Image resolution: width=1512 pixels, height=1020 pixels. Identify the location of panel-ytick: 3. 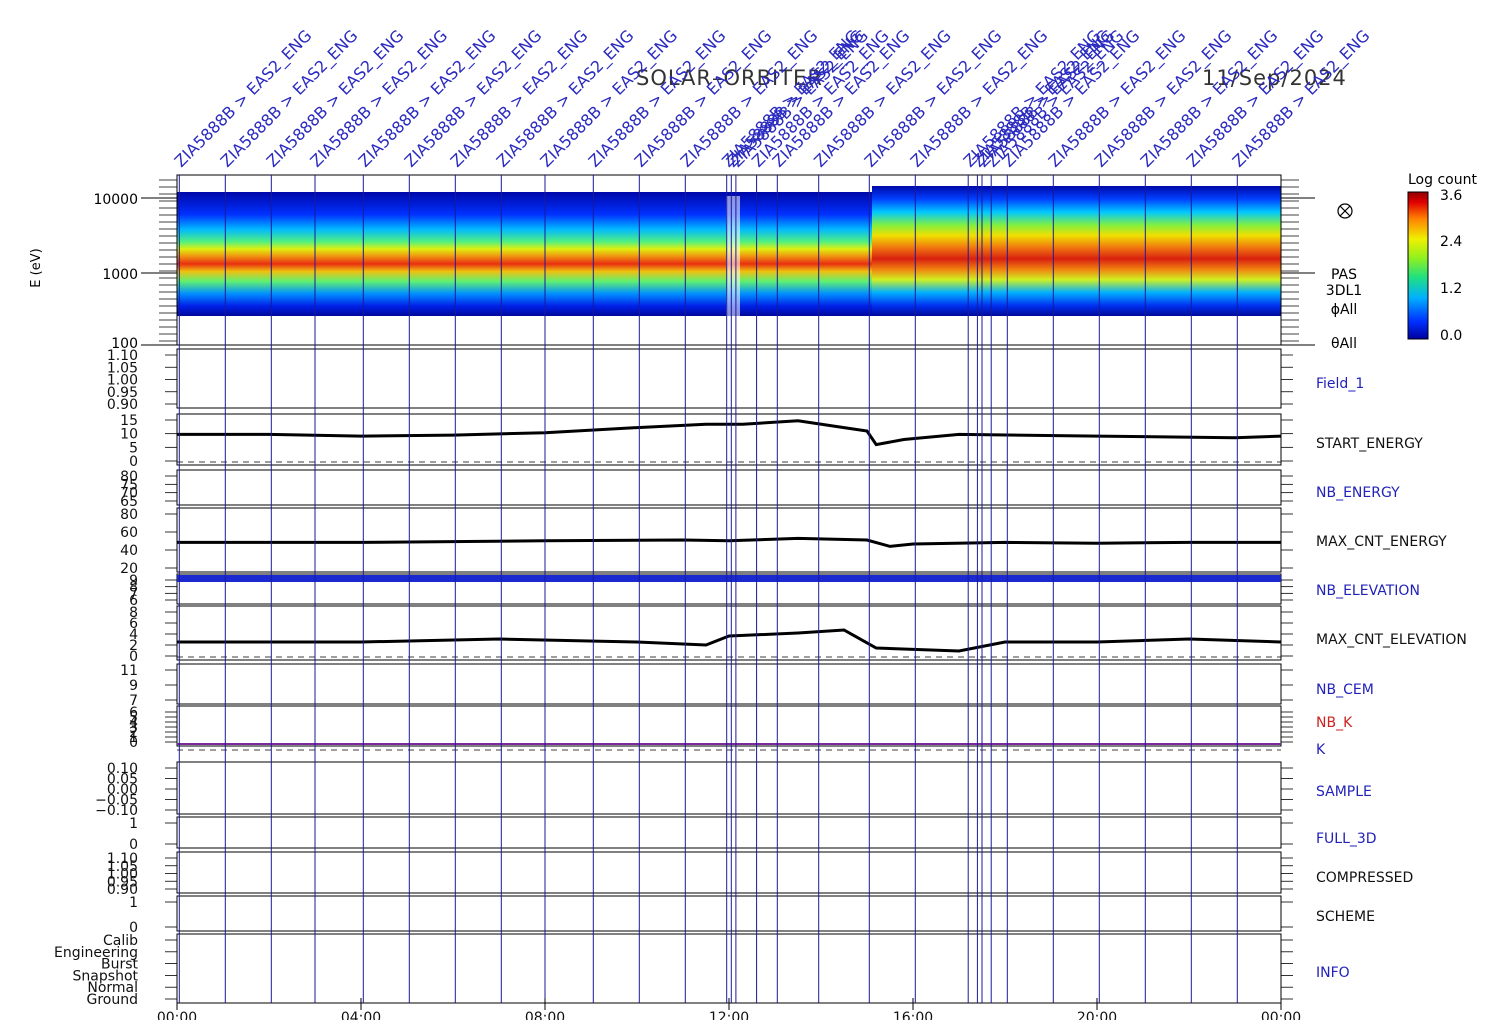
(133, 728).